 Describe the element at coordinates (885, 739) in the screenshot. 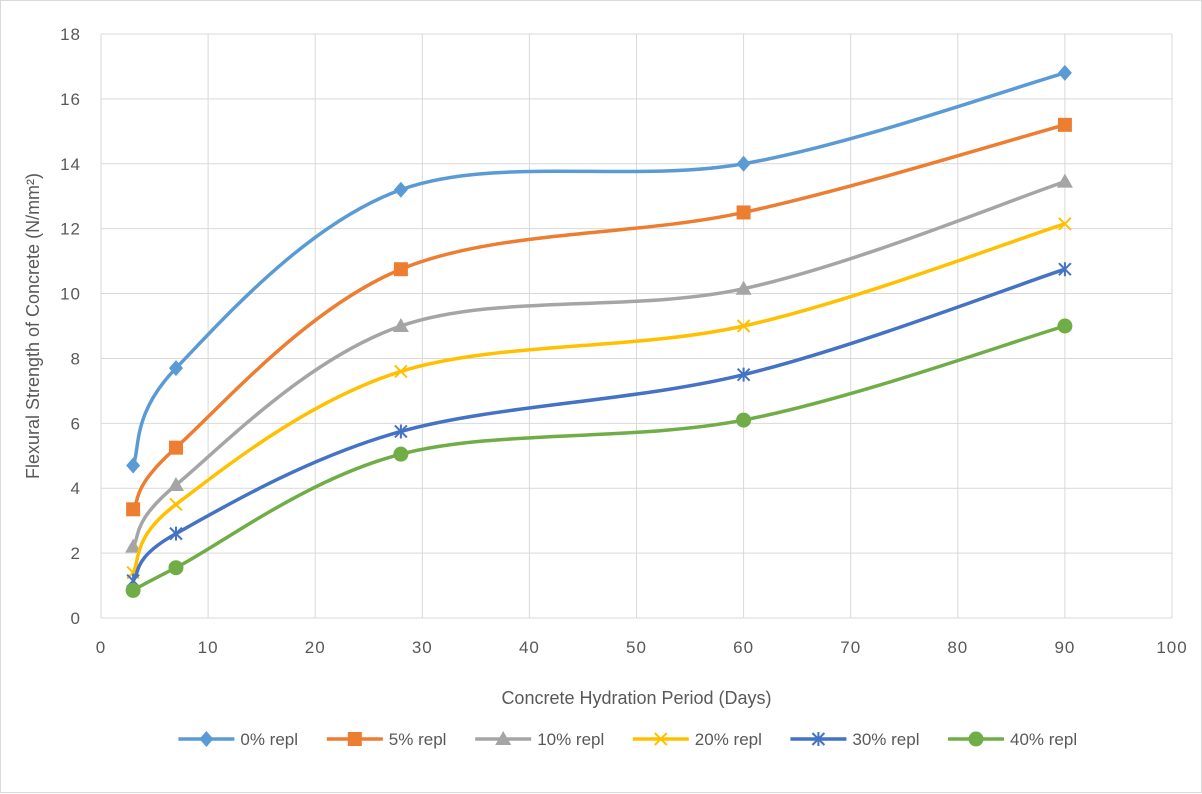

I see `legend-label: 30% repl` at that location.